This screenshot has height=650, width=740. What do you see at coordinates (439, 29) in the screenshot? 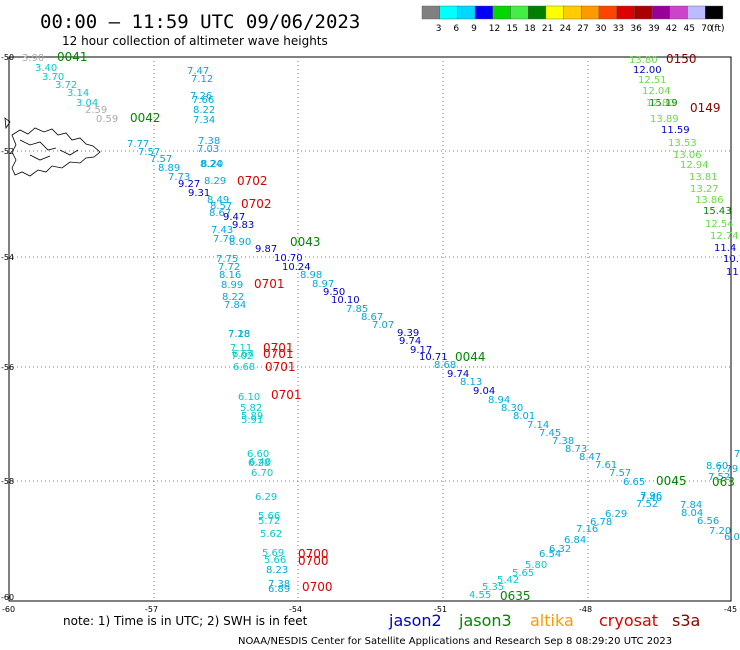
I see `color-bar-label: 3` at bounding box center [439, 29].